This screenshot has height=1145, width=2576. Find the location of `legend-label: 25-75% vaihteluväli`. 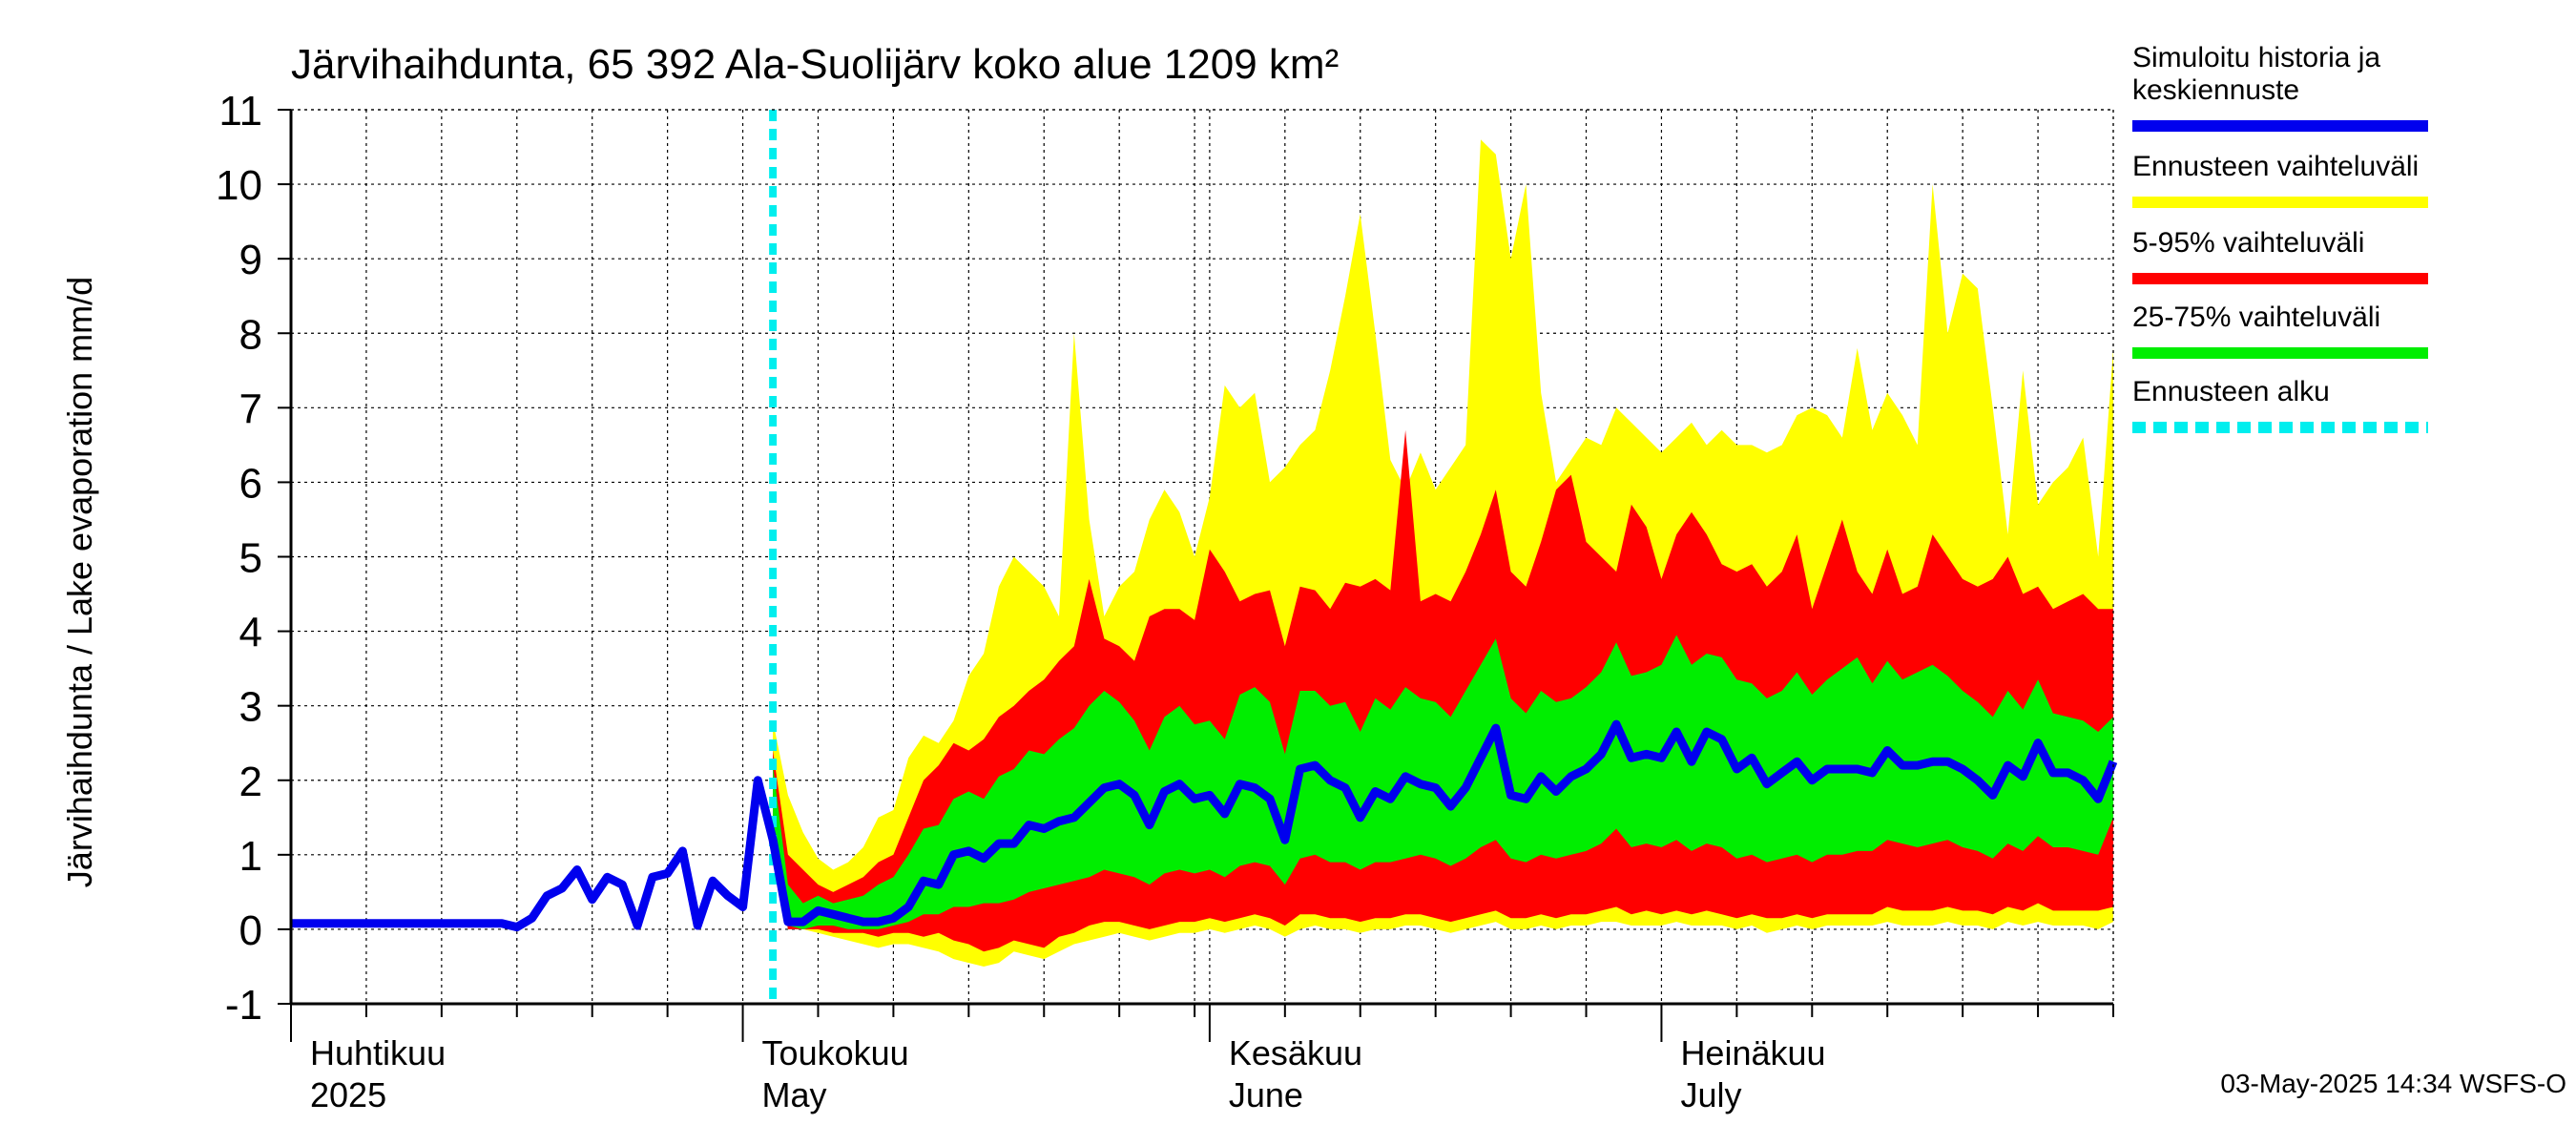

legend-label: 25-75% vaihteluväli is located at coordinates (2256, 317).